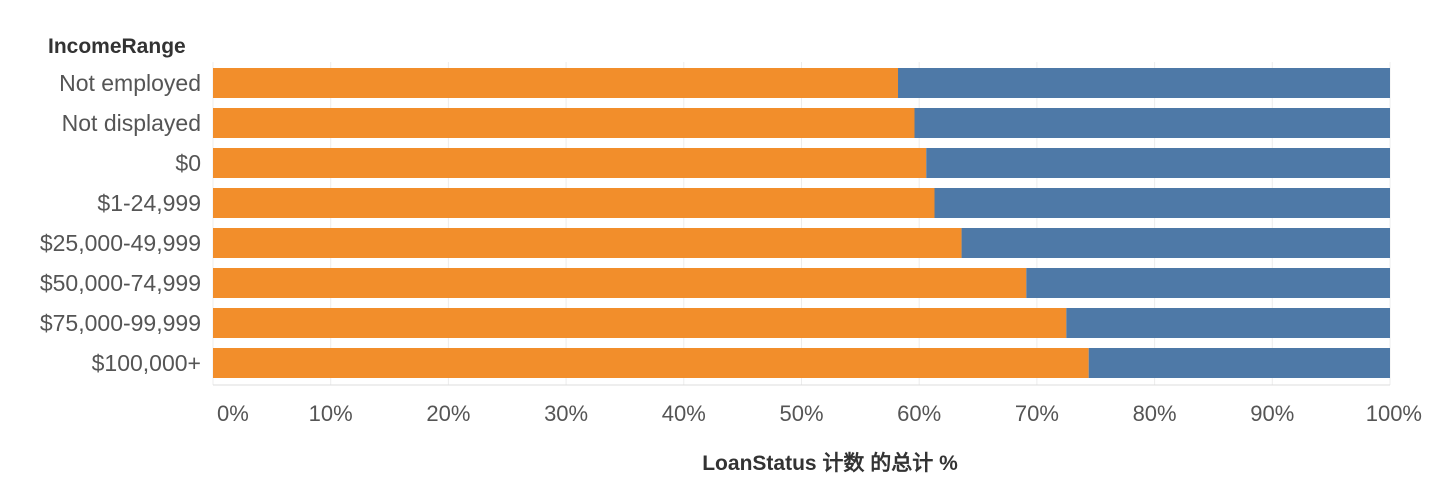  Describe the element at coordinates (120, 323) in the screenshot. I see `category-label: $75,000-99,999` at that location.